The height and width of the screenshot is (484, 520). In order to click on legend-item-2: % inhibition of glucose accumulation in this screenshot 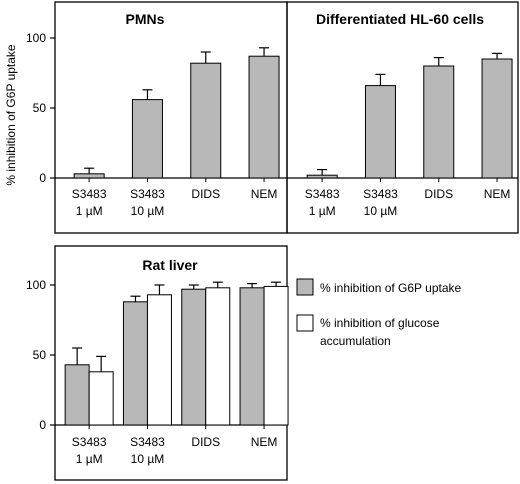, I will do `click(368, 331)`.